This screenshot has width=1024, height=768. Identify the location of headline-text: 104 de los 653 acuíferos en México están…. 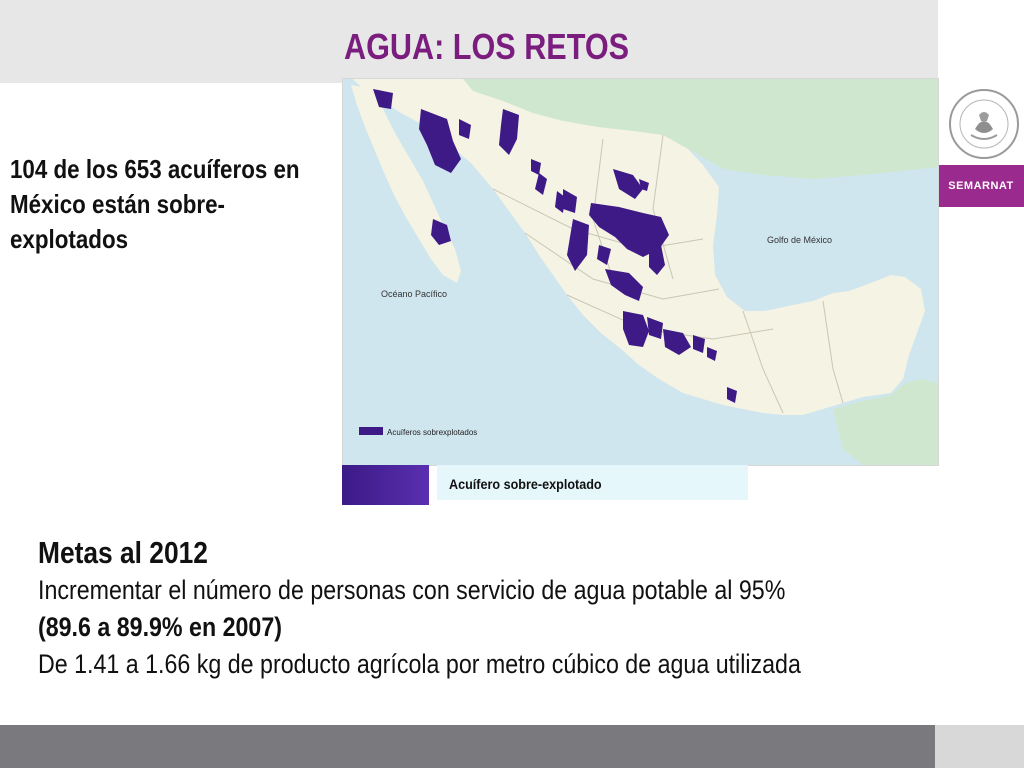
(155, 204).